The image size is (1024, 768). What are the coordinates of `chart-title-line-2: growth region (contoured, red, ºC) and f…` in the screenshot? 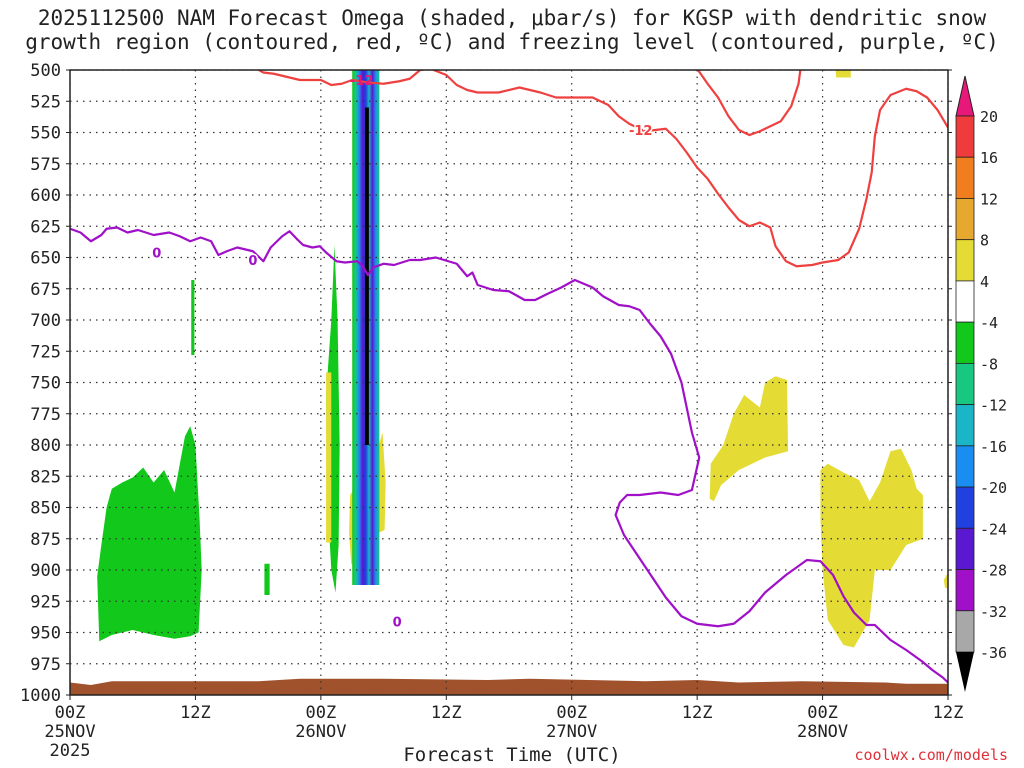 It's located at (512, 42).